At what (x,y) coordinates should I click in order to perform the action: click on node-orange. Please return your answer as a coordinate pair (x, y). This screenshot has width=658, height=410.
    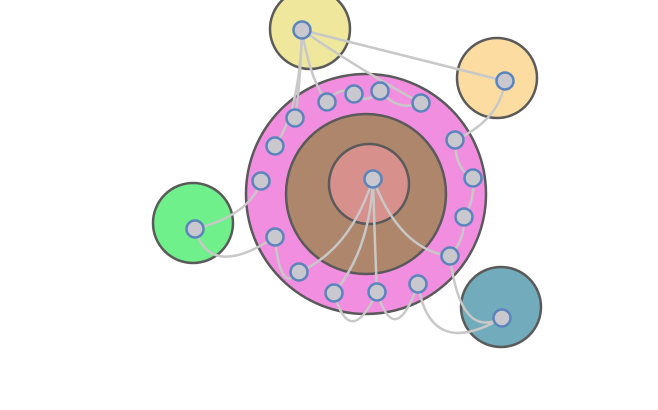
    Looking at the image, I should click on (505, 81).